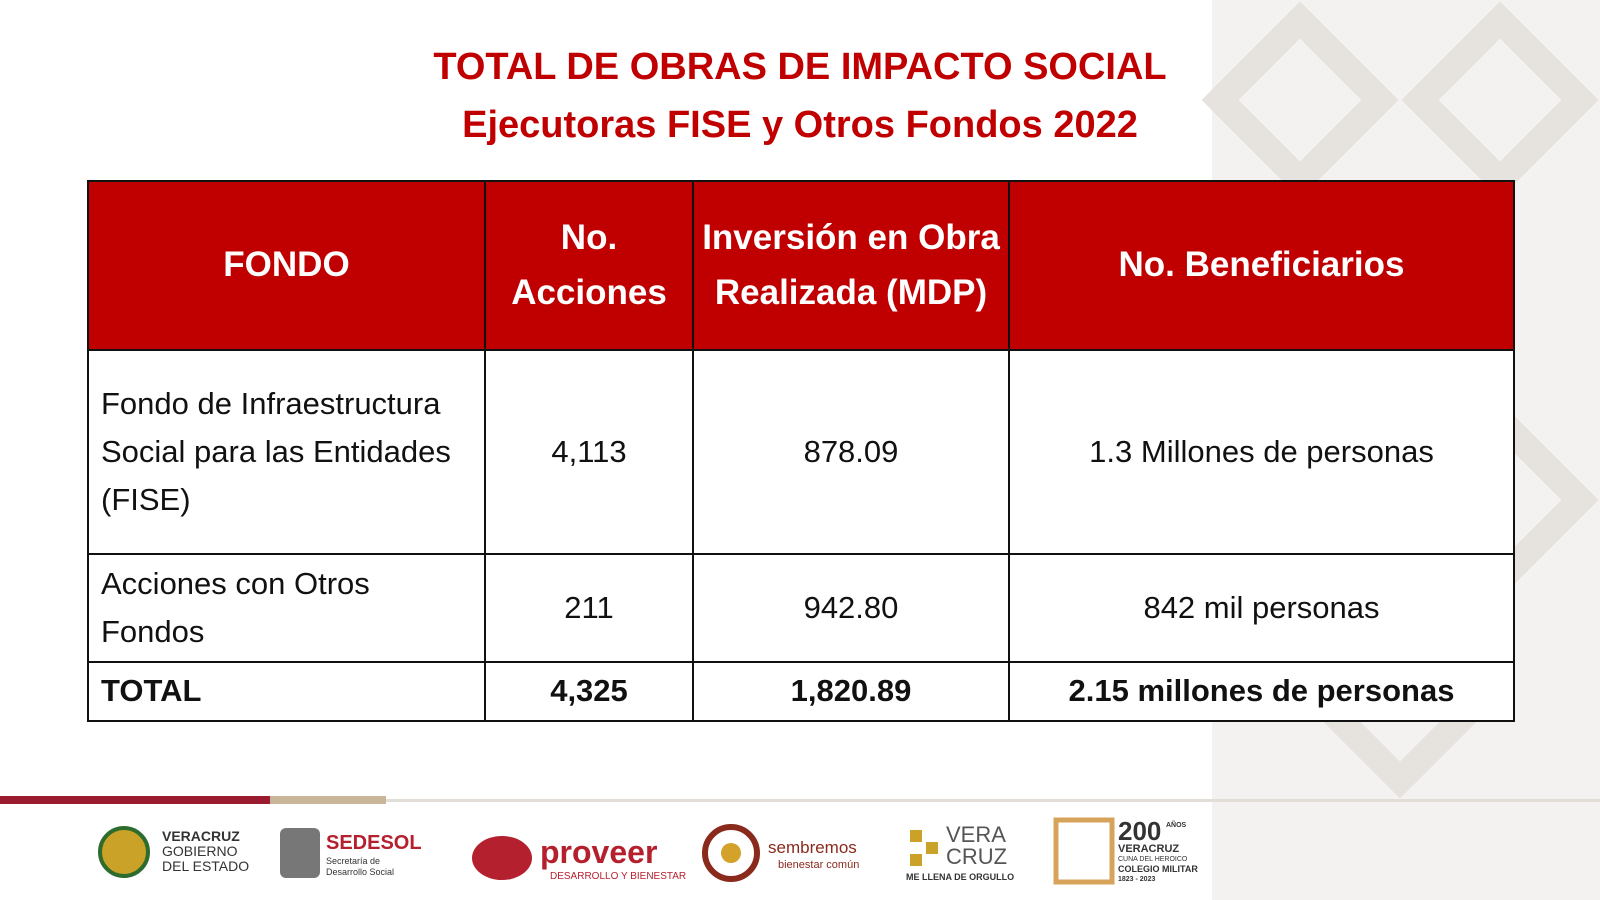  What do you see at coordinates (819, 865) in the screenshot?
I see `logo-text: bienestar común` at bounding box center [819, 865].